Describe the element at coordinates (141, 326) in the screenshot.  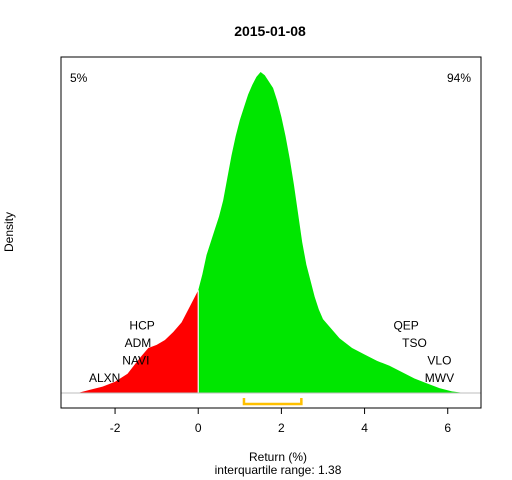
I see `left-ticker-label: HCP` at that location.